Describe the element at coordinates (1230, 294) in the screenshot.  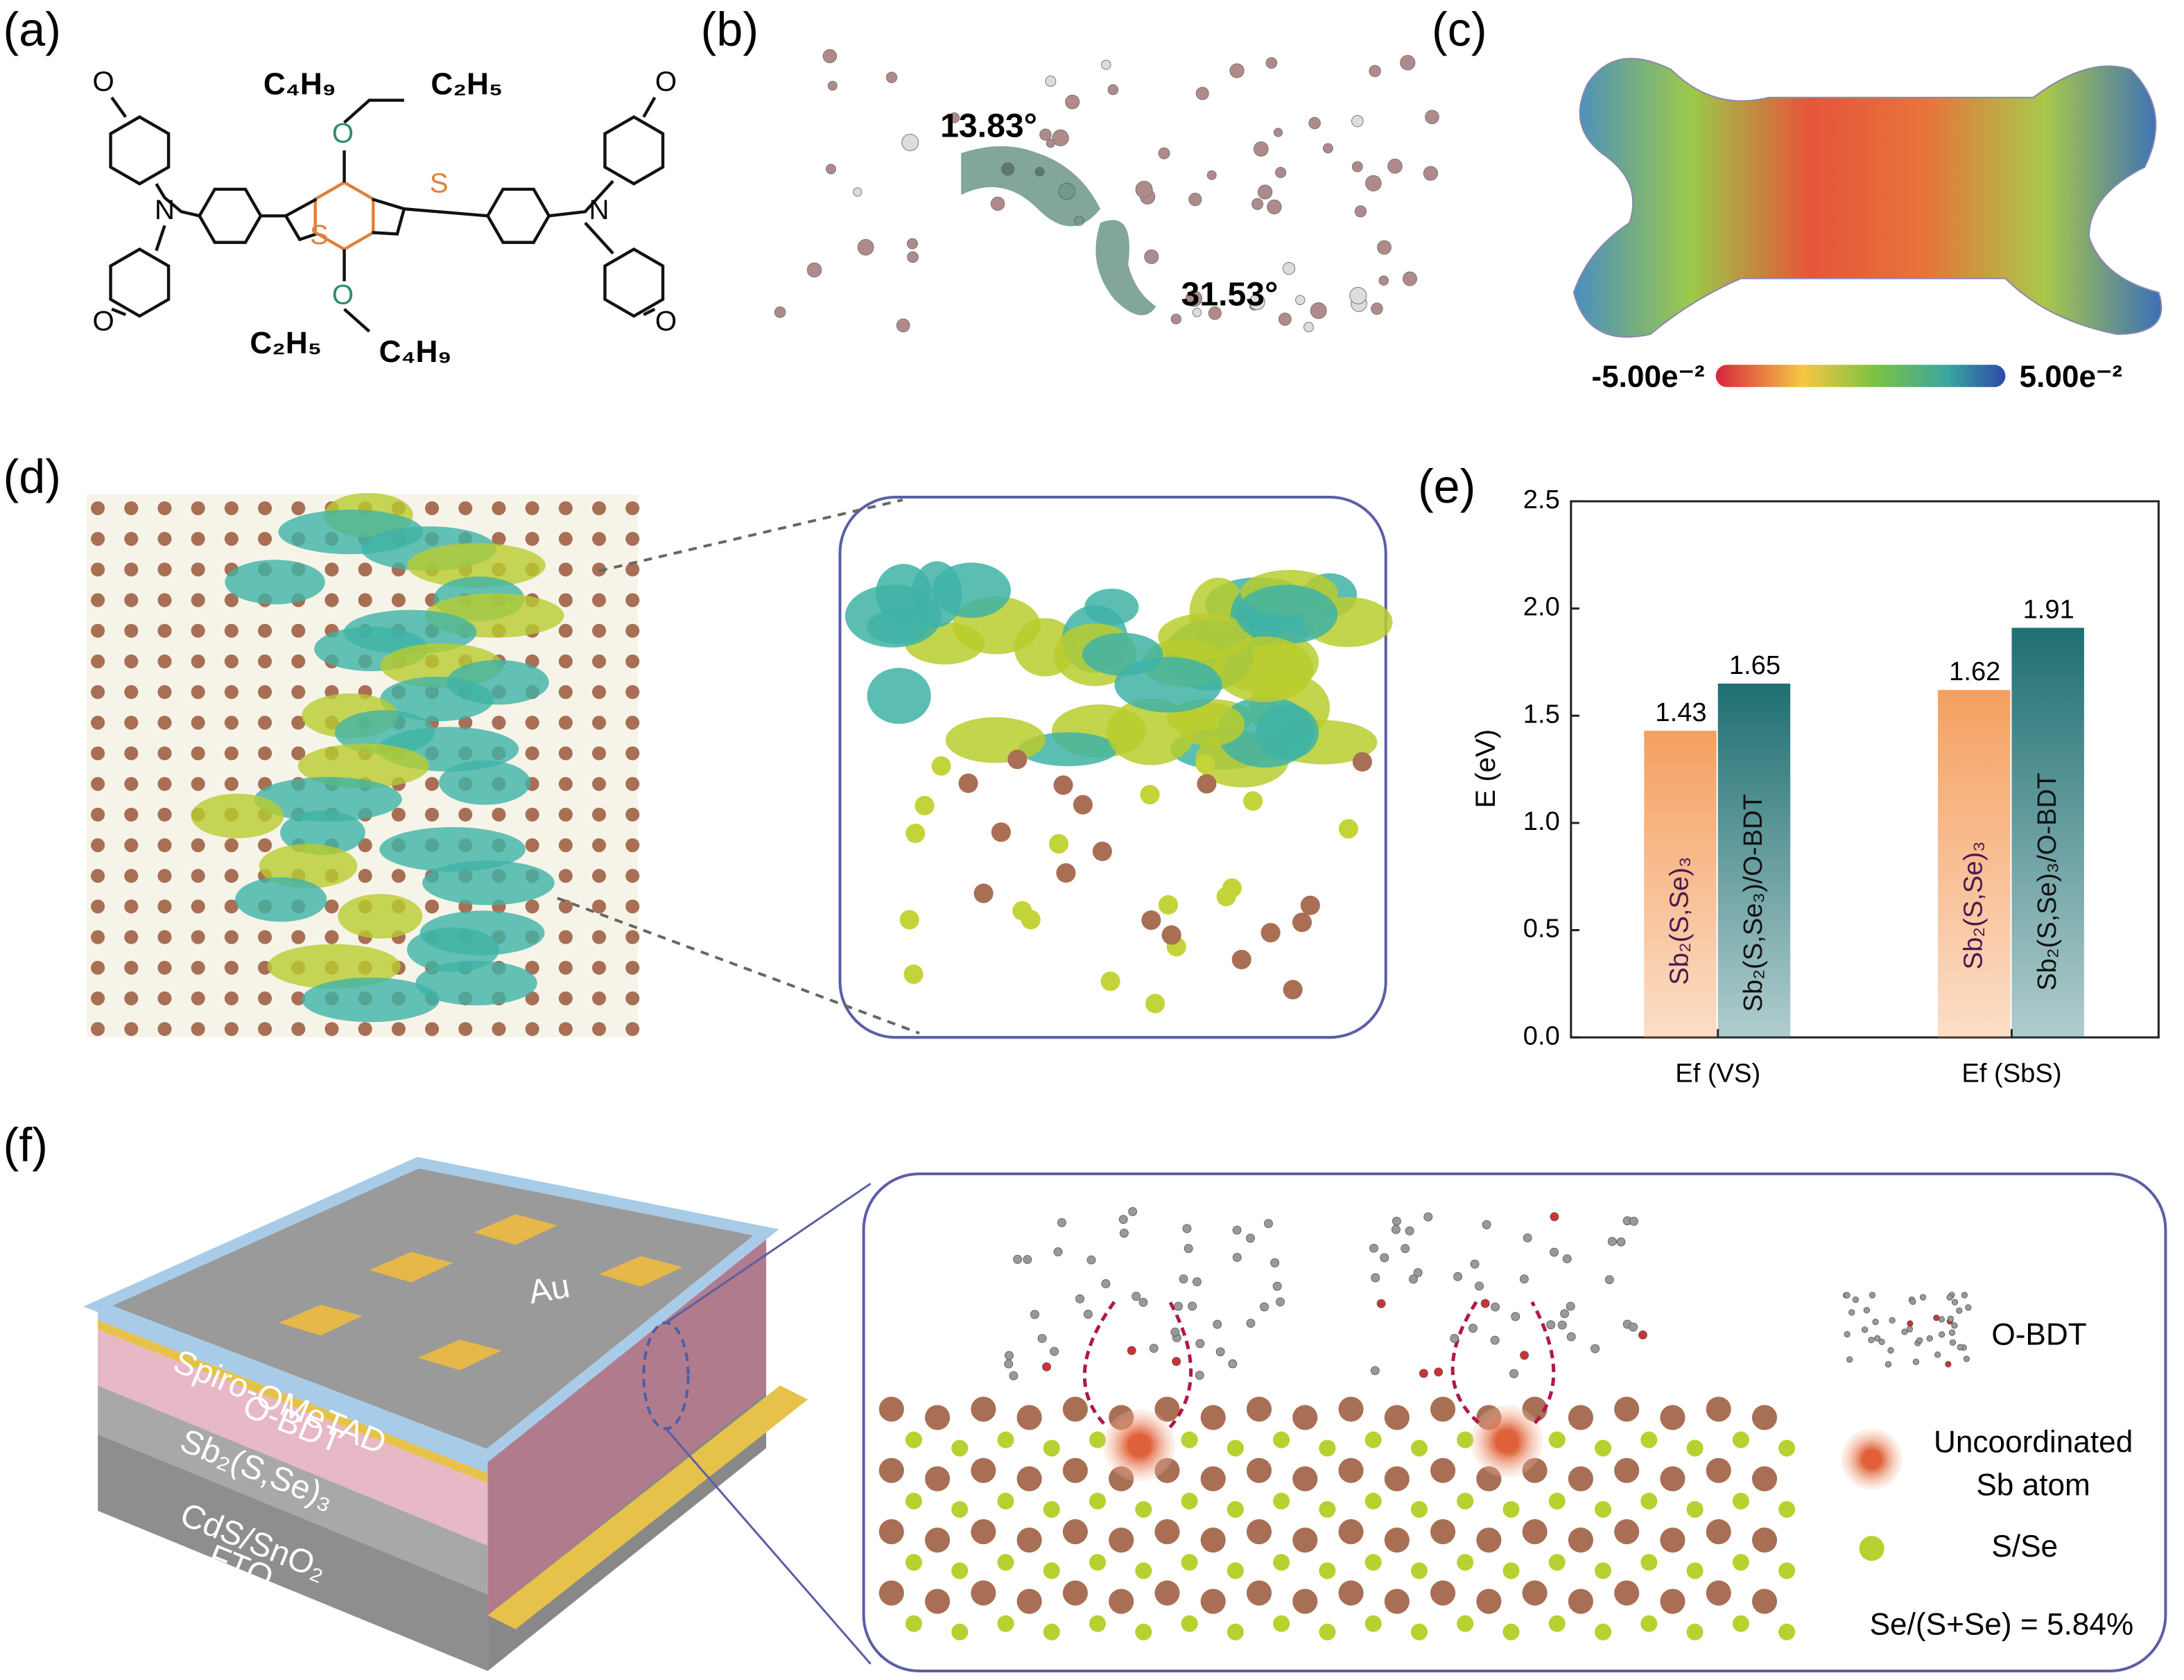
I see `angle-label: 31.53°` at that location.